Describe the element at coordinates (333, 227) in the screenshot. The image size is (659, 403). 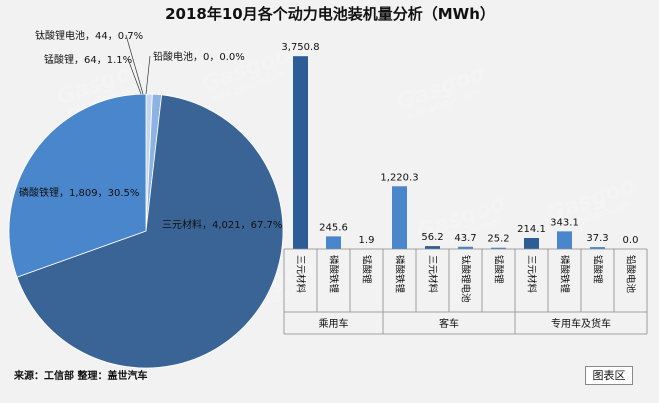
I see `bar-value-label: 245.6` at that location.